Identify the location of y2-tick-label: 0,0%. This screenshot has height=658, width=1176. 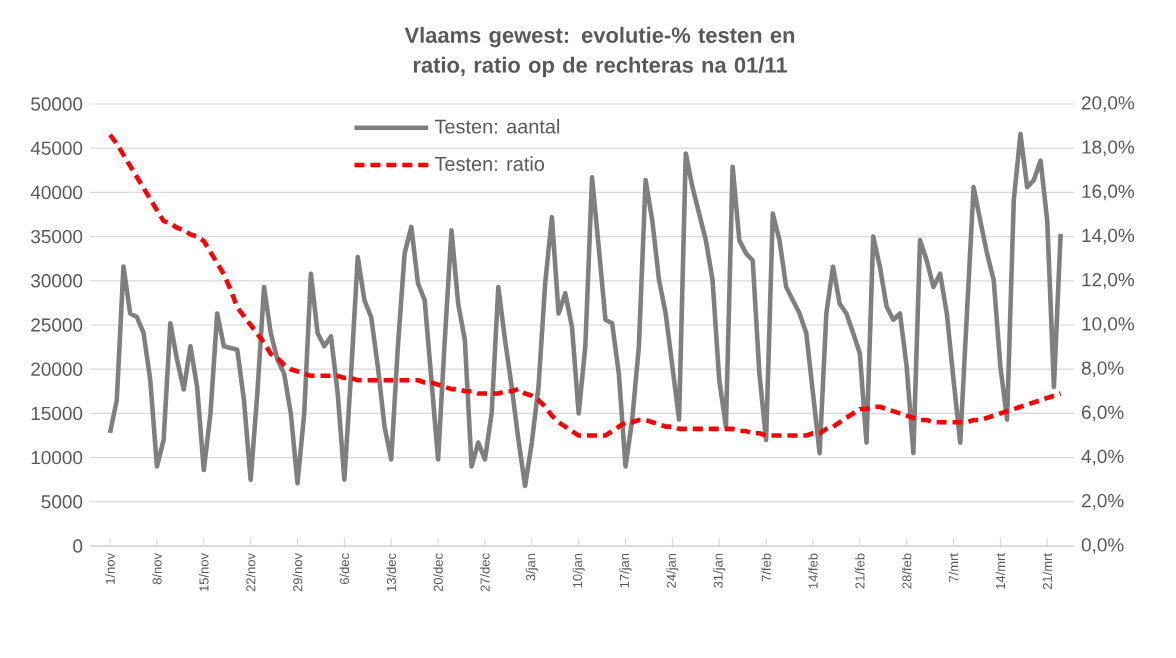
(1102, 546).